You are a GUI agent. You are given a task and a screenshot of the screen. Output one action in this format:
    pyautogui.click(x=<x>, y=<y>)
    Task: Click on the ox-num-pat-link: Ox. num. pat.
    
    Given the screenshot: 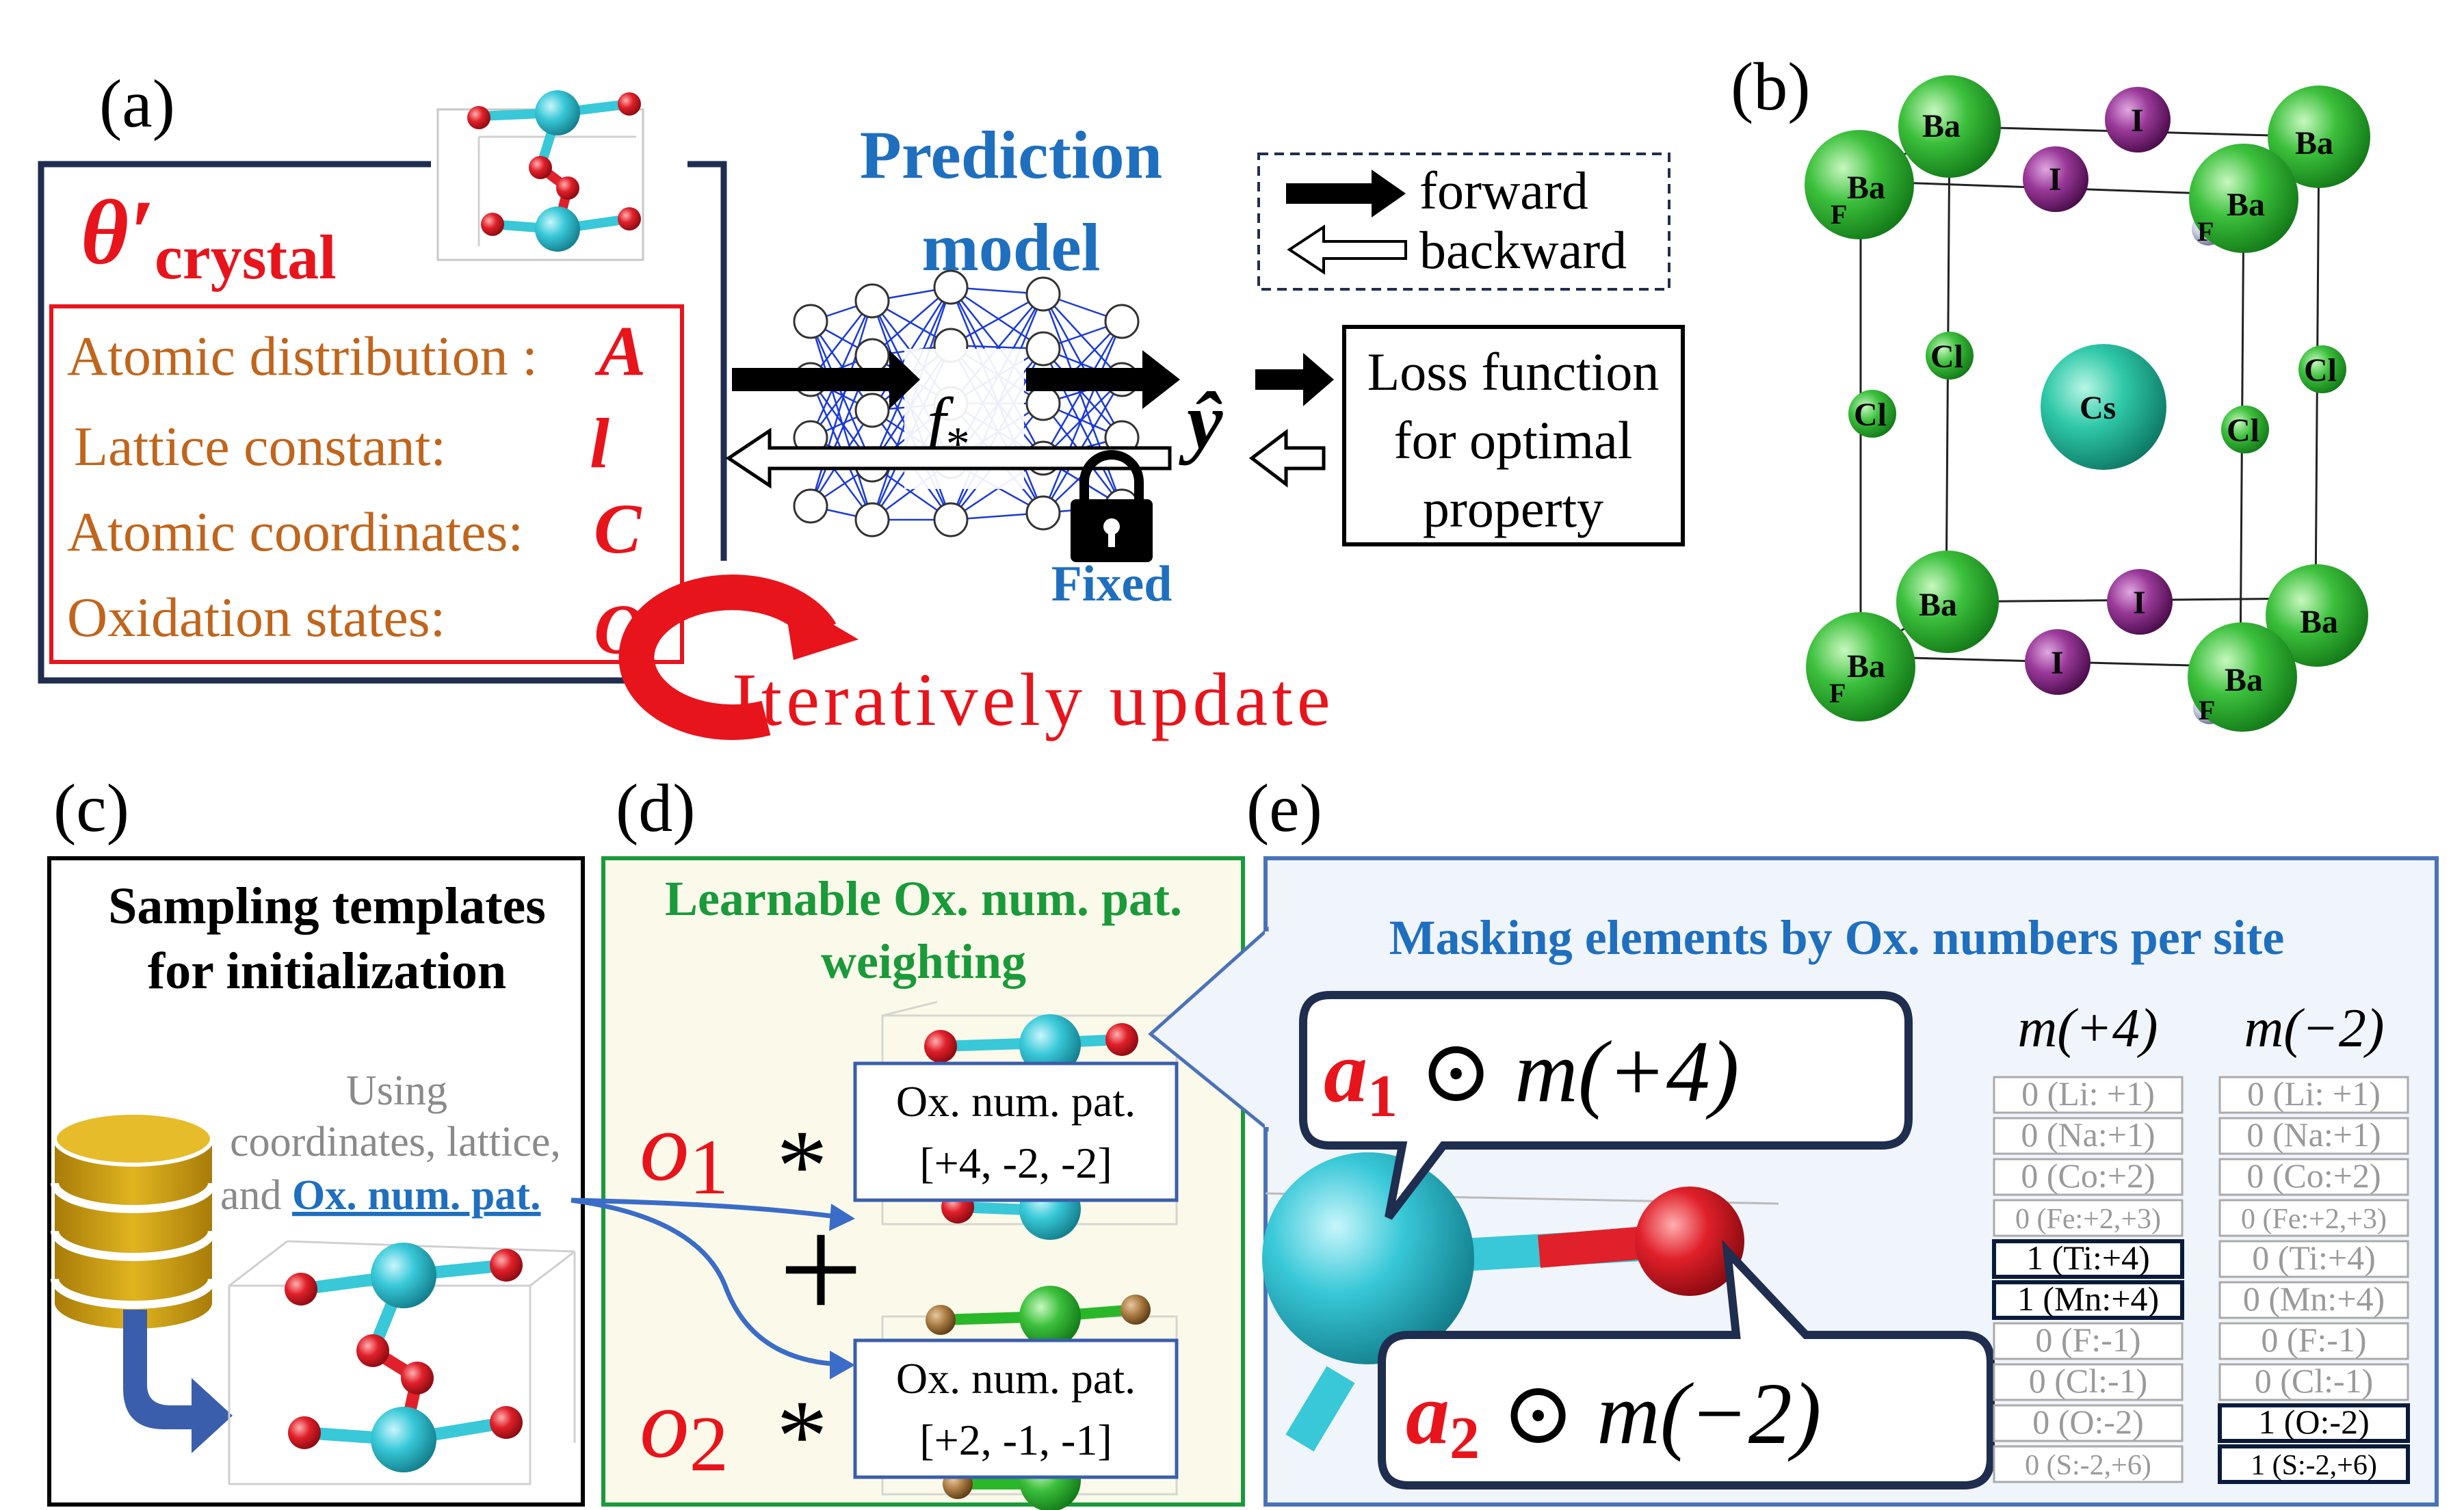 What is the action you would take?
    pyautogui.click(x=416, y=1195)
    